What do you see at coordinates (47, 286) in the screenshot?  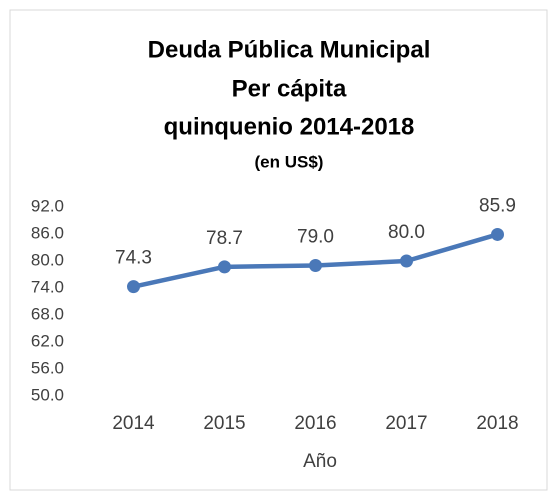 I see `y-tick-label: 74.0` at bounding box center [47, 286].